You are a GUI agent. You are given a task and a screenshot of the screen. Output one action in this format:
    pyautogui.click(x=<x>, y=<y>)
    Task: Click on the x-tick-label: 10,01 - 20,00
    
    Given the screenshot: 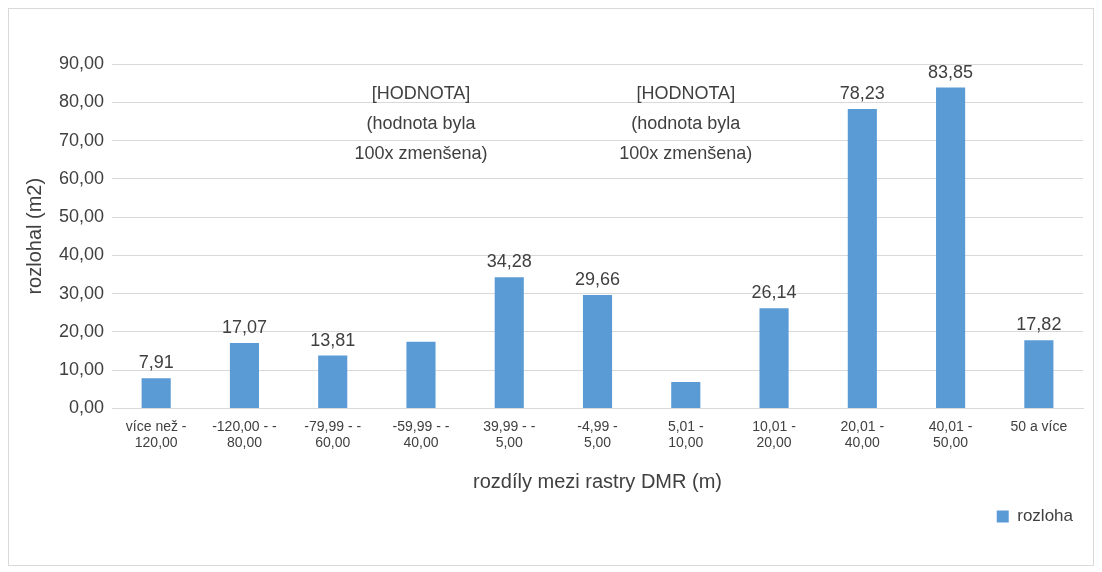 What is the action you would take?
    pyautogui.click(x=774, y=434)
    